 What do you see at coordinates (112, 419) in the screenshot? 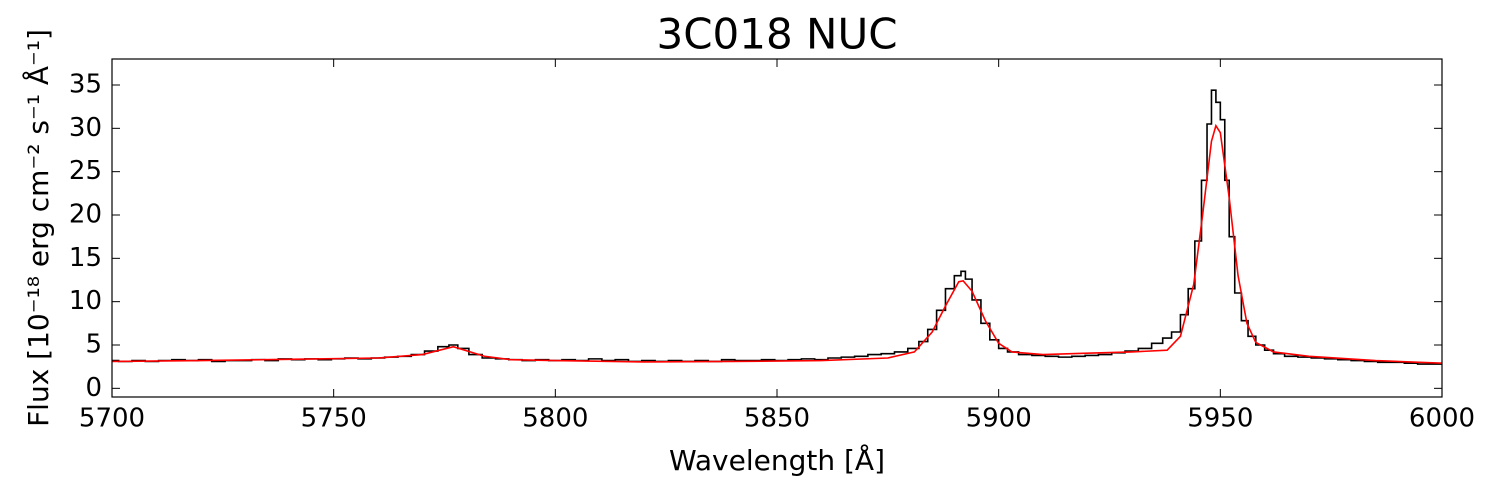
I see `x-tick-label: 5700` at bounding box center [112, 419].